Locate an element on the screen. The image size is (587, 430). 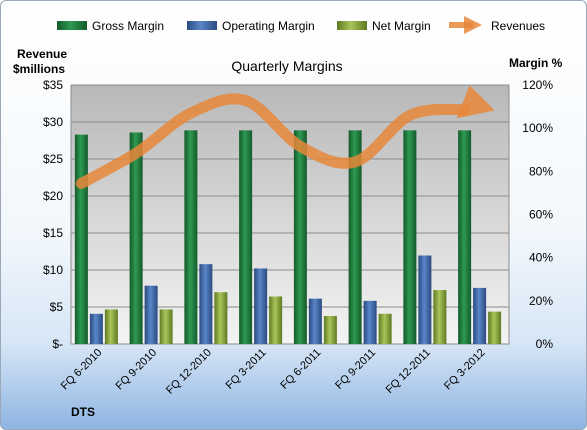
left-tick-label: $5 is located at coordinates (57, 307).